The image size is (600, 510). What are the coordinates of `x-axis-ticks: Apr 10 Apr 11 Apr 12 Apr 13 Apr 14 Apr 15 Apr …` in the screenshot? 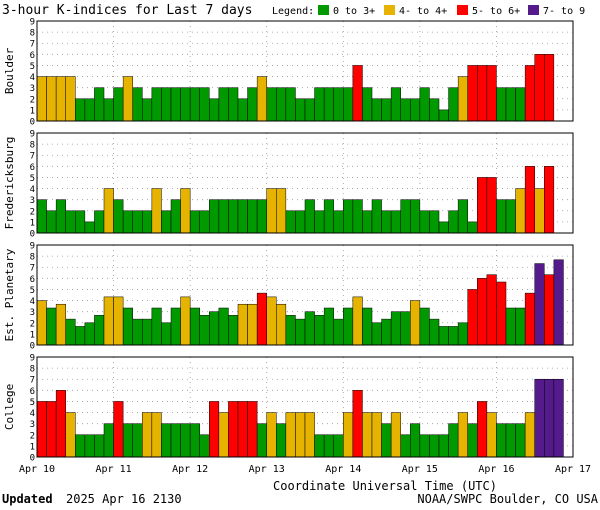 It's located at (305, 469).